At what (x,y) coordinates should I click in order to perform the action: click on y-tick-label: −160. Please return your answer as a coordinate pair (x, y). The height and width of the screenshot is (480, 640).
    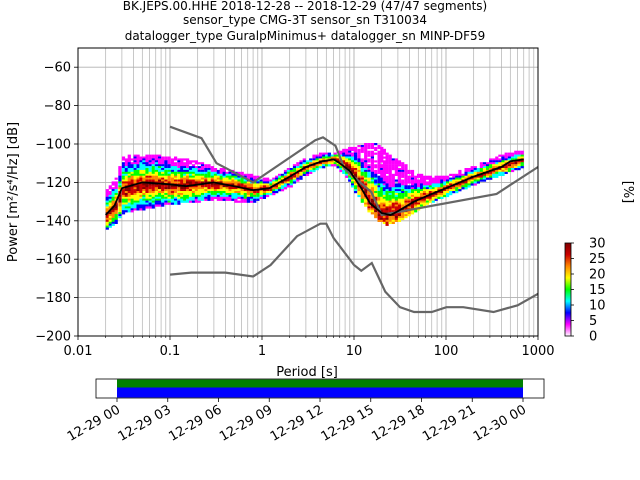
    Looking at the image, I should click on (53, 260).